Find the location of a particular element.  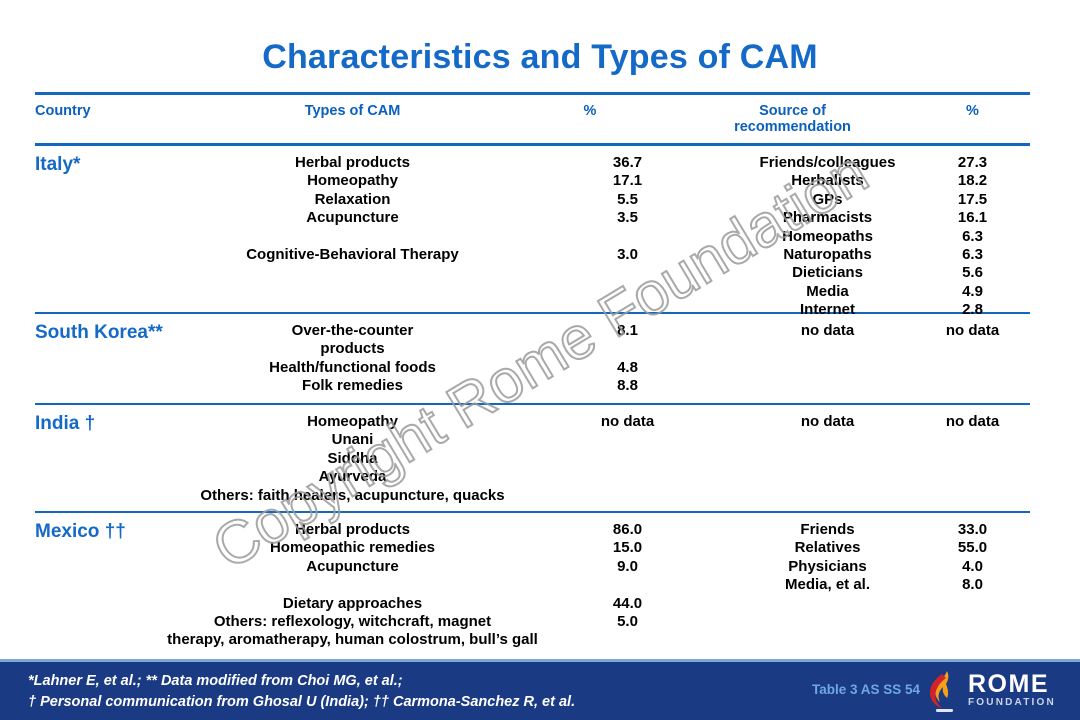

list-item: no data is located at coordinates (827, 330).